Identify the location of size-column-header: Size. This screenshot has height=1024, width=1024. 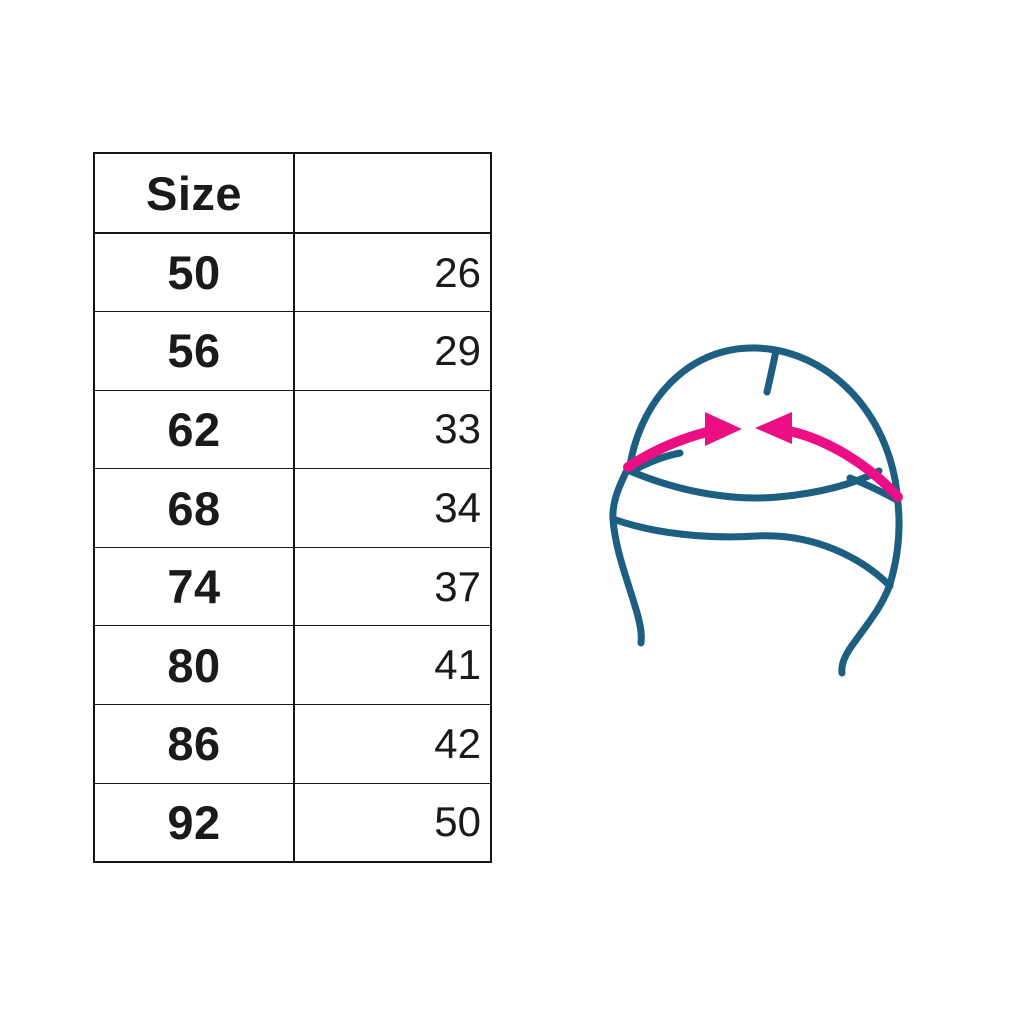
(194, 193).